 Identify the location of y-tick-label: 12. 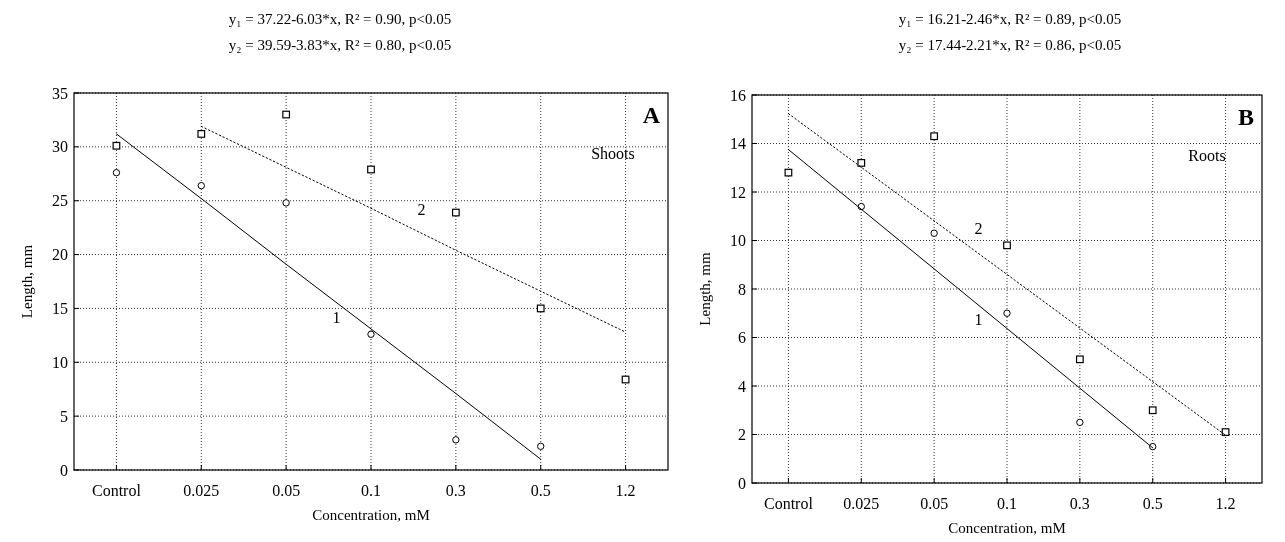
(738, 192).